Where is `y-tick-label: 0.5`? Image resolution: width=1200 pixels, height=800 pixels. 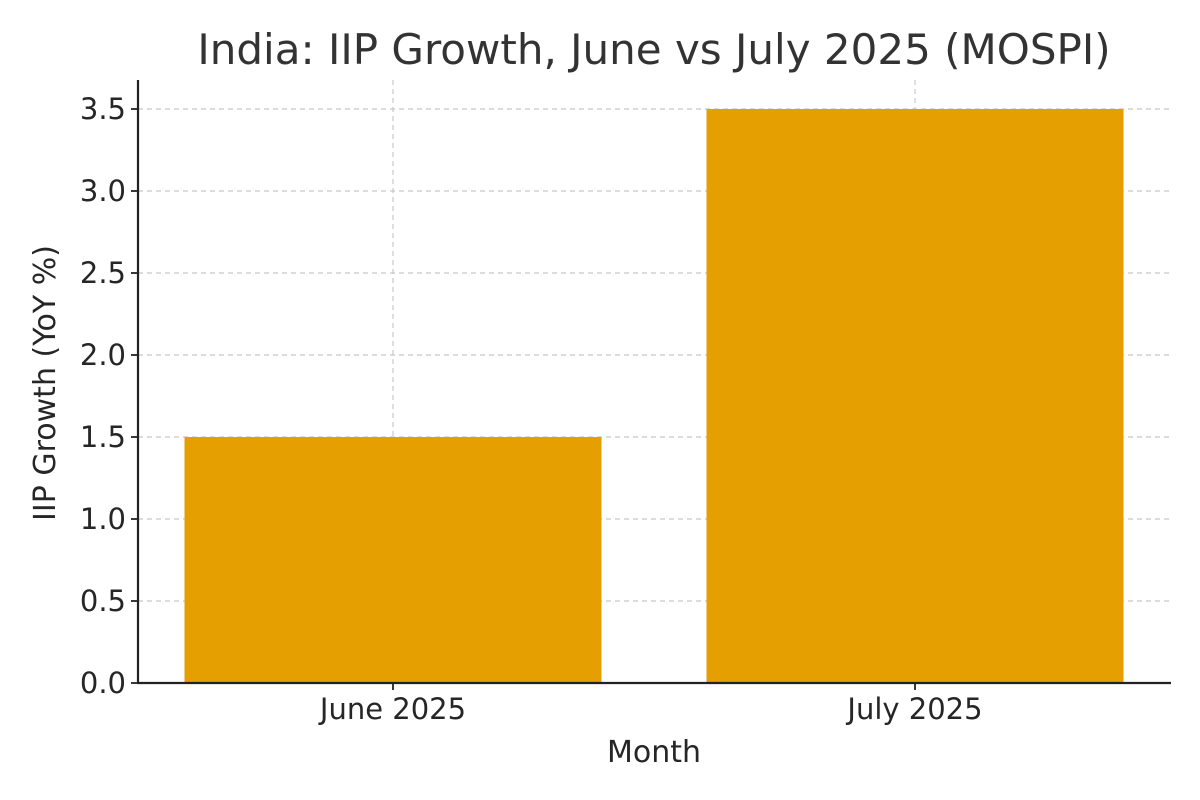 y-tick-label: 0.5 is located at coordinates (103, 601).